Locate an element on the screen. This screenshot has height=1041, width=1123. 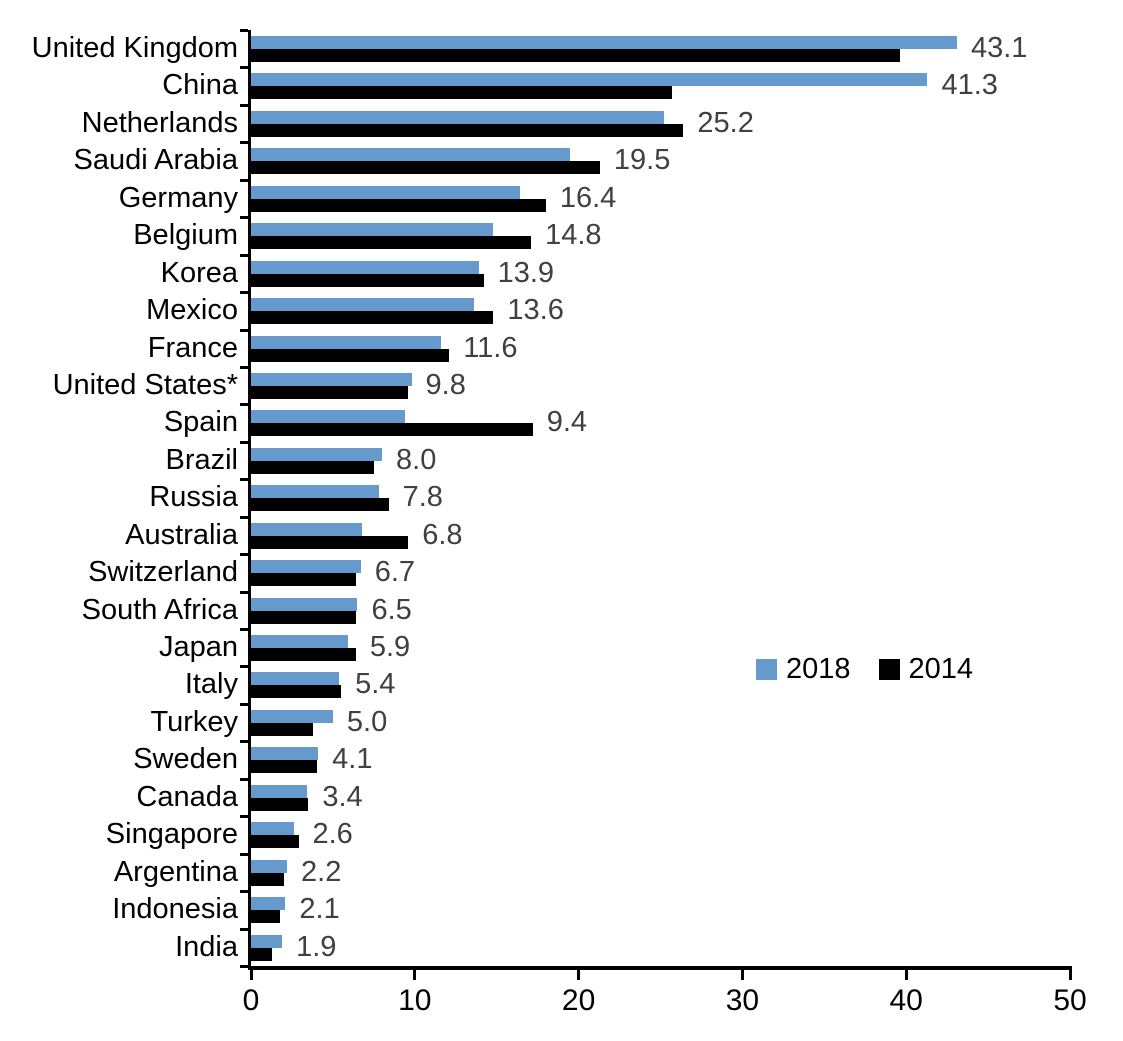
category-label: Turkey is located at coordinates (194, 721).